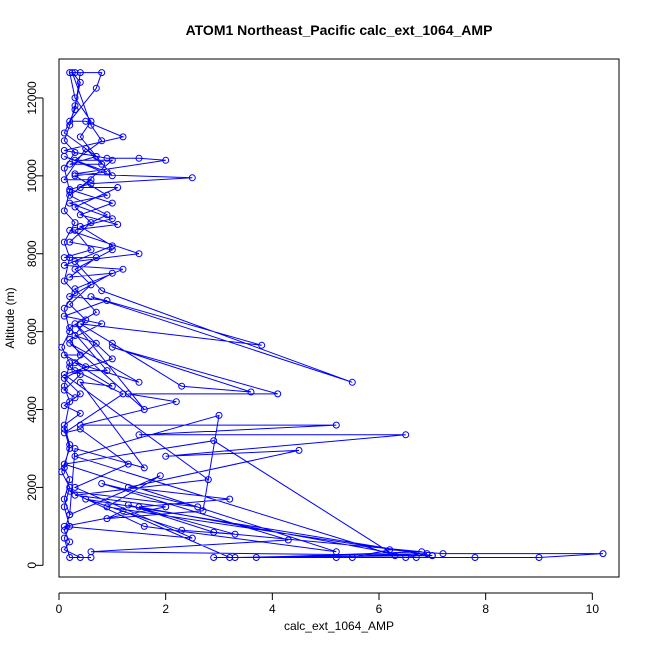 The width and height of the screenshot is (650, 650). Describe the element at coordinates (10, 317) in the screenshot. I see `y-axis-label: Altitude (m)` at that location.